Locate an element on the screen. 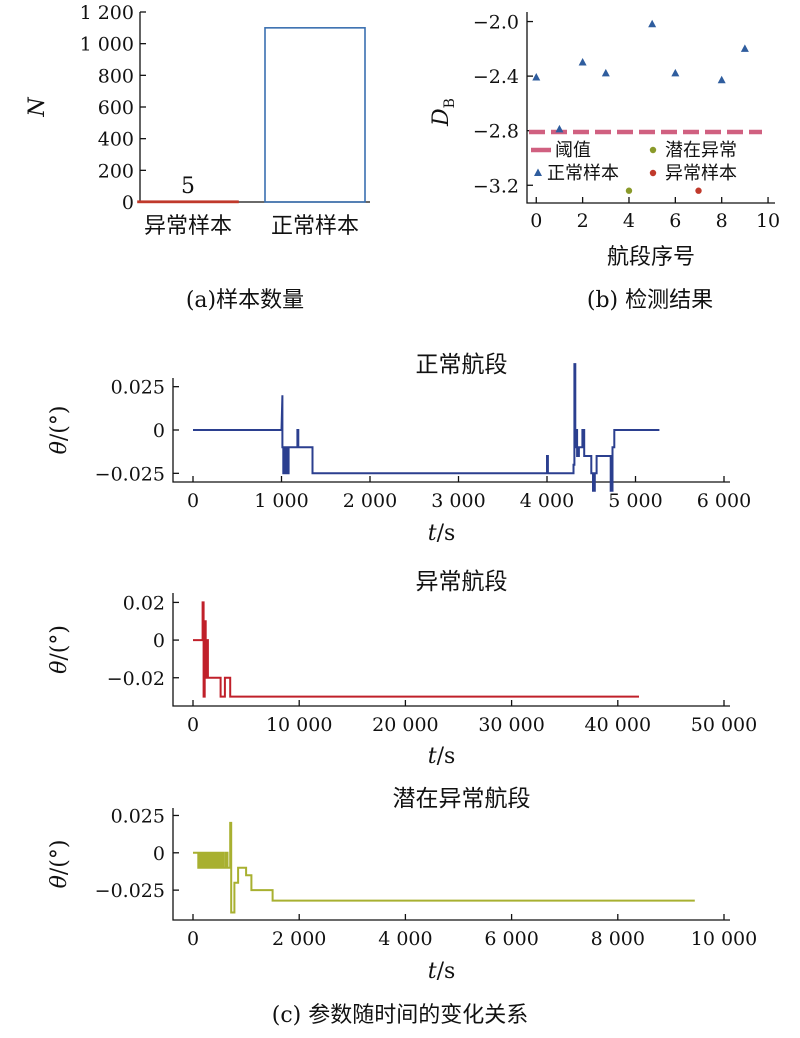 Image resolution: width=800 pixels, height=1038 pixels. x-tick-label: 1 000 is located at coordinates (281, 501).